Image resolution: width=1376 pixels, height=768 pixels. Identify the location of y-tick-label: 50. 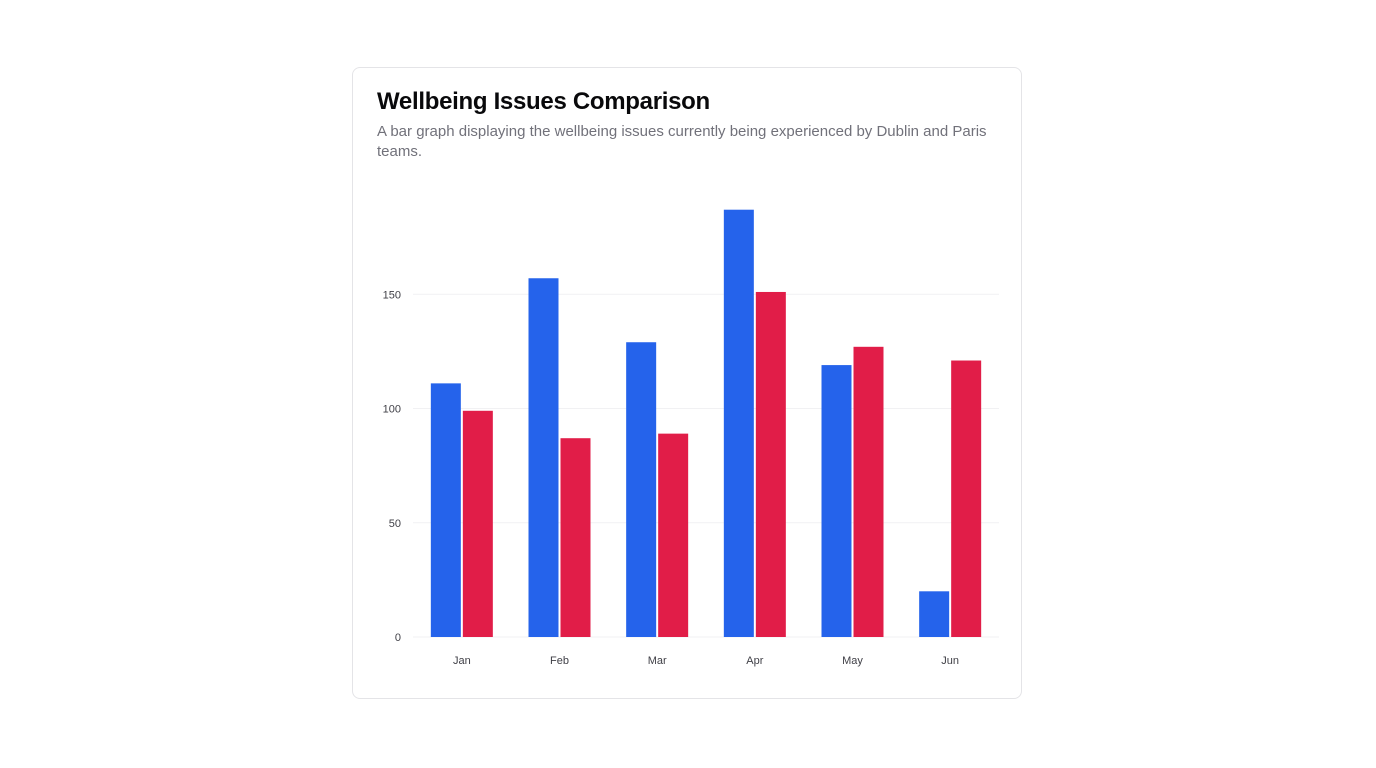
(395, 524).